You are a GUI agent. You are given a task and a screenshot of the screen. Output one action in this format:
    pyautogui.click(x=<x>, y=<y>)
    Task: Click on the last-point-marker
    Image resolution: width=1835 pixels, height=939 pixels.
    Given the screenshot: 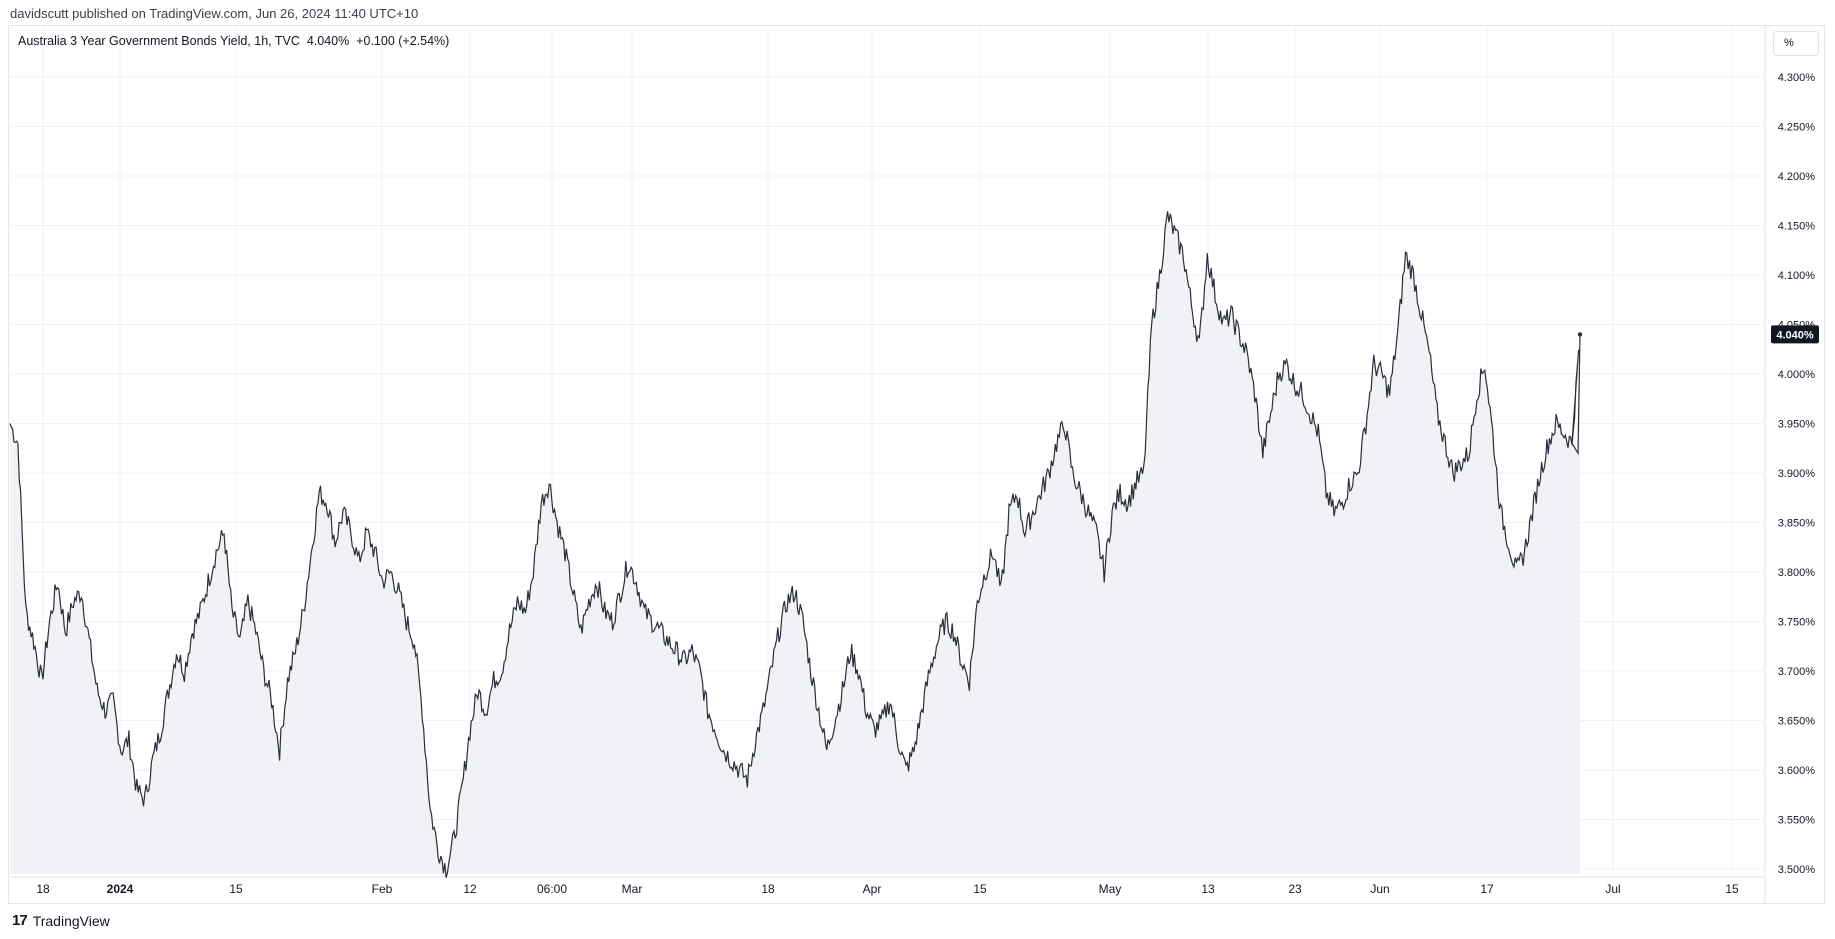 What is the action you would take?
    pyautogui.click(x=1580, y=334)
    